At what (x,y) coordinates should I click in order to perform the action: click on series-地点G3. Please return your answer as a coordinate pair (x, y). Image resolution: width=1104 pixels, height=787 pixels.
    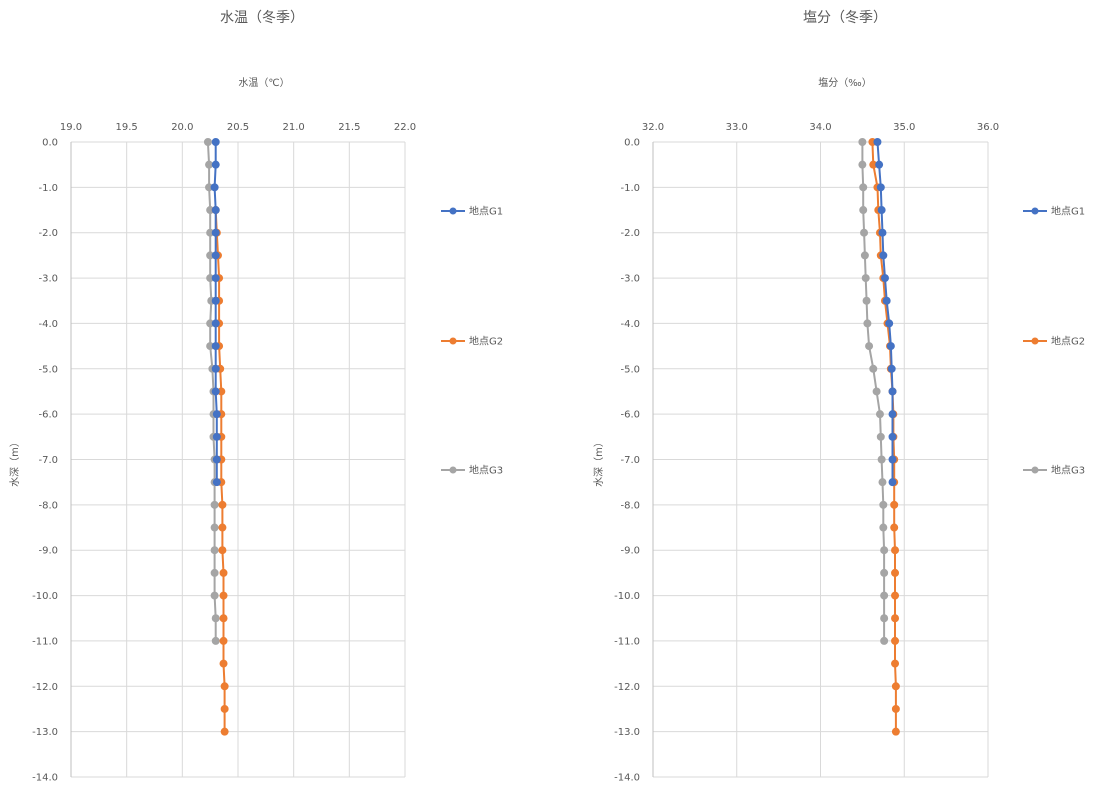
    Looking at the image, I should click on (873, 391).